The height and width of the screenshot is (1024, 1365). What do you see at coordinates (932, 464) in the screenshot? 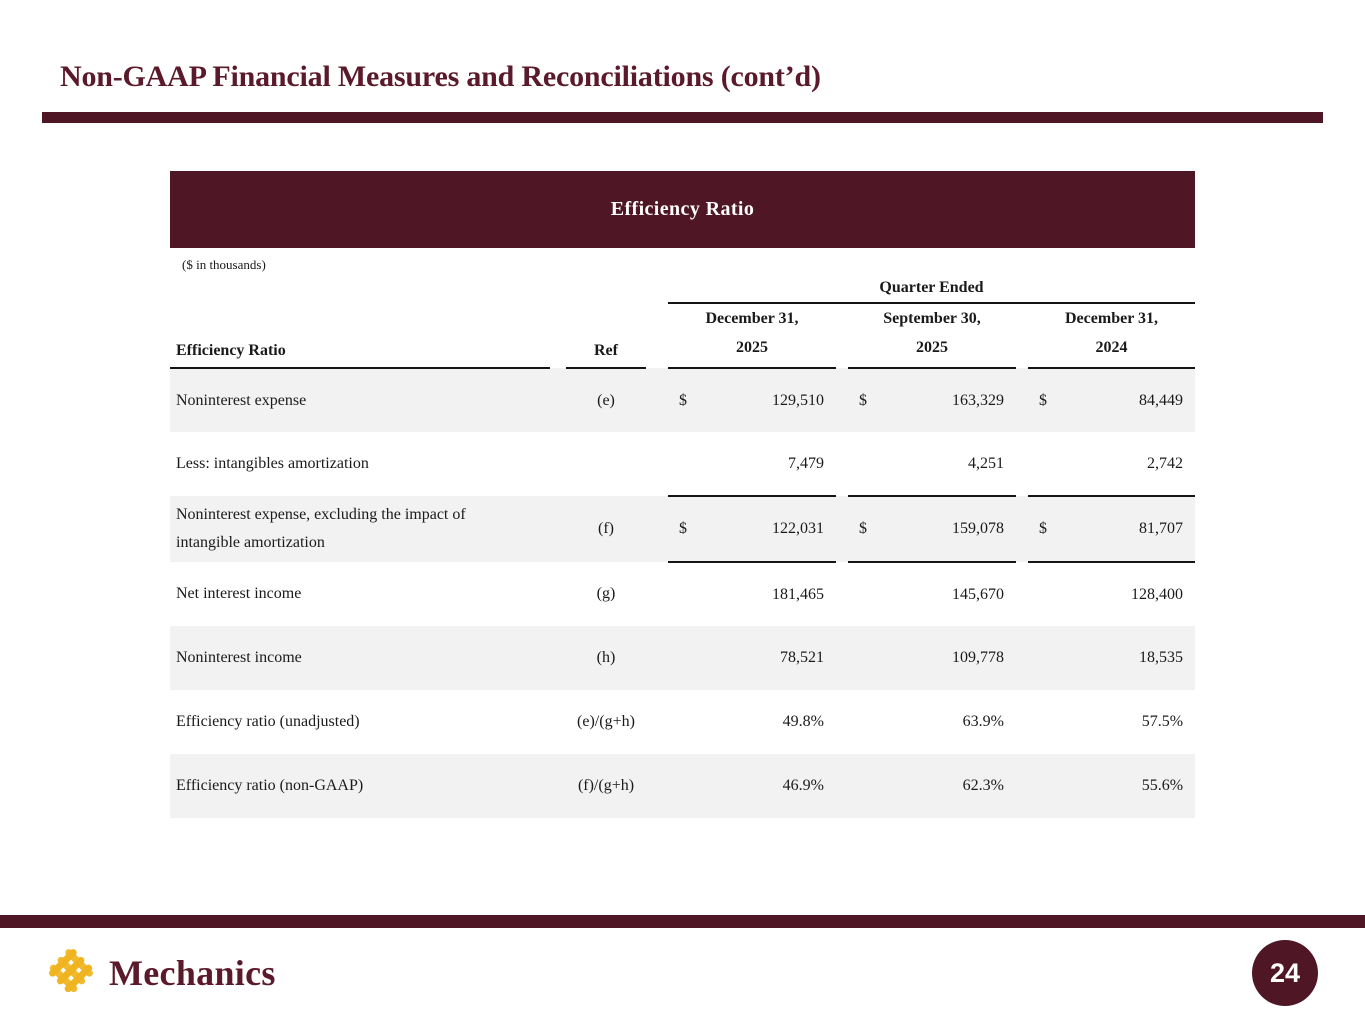
I see `amount-cell: 4,251` at bounding box center [932, 464].